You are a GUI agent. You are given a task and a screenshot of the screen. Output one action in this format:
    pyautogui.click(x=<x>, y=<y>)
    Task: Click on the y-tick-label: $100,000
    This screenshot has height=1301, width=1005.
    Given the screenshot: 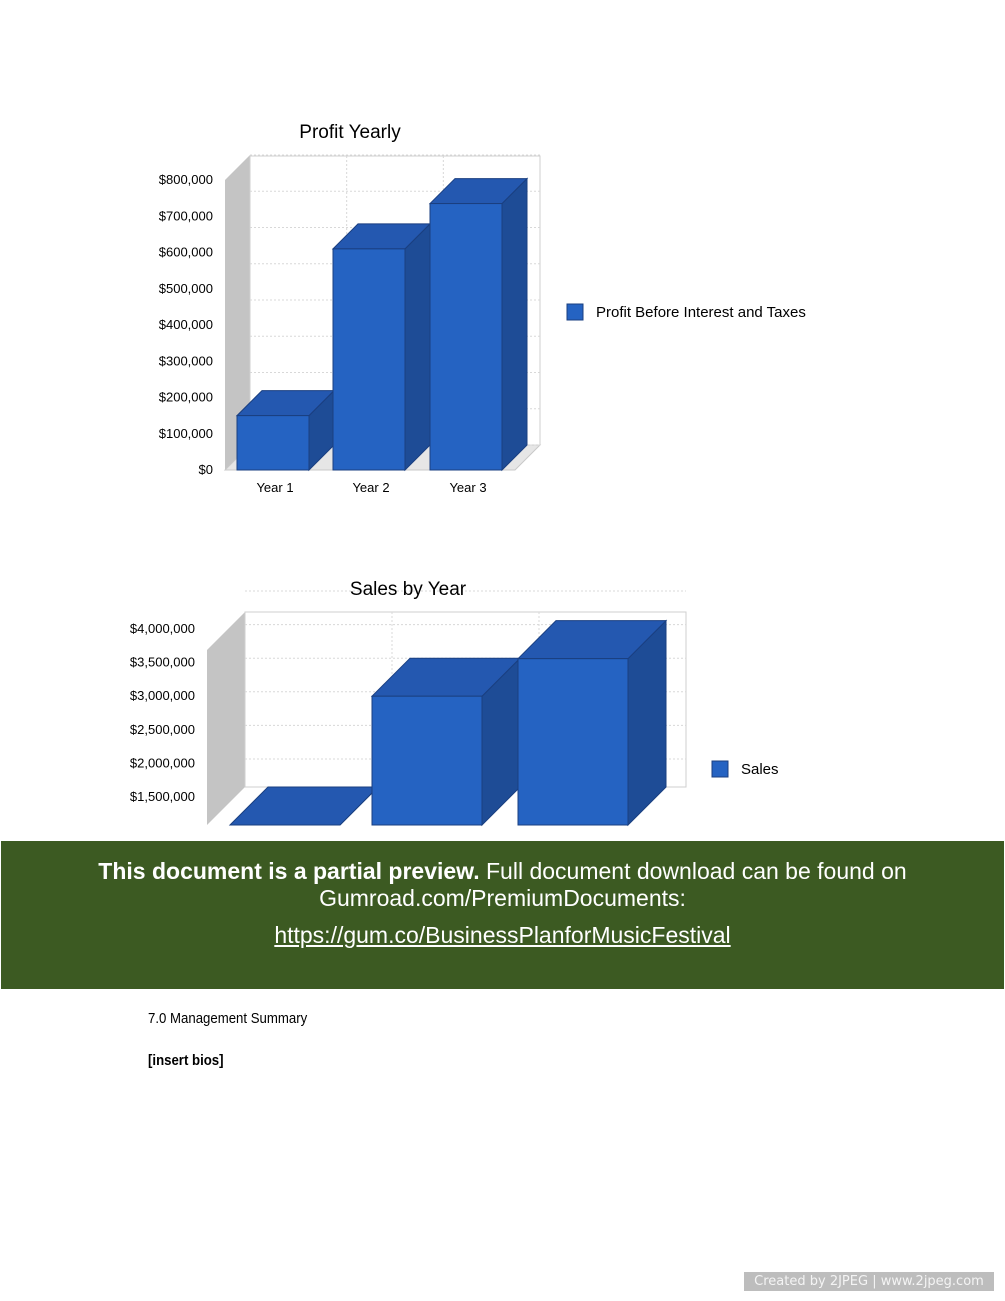 What is the action you would take?
    pyautogui.click(x=186, y=433)
    